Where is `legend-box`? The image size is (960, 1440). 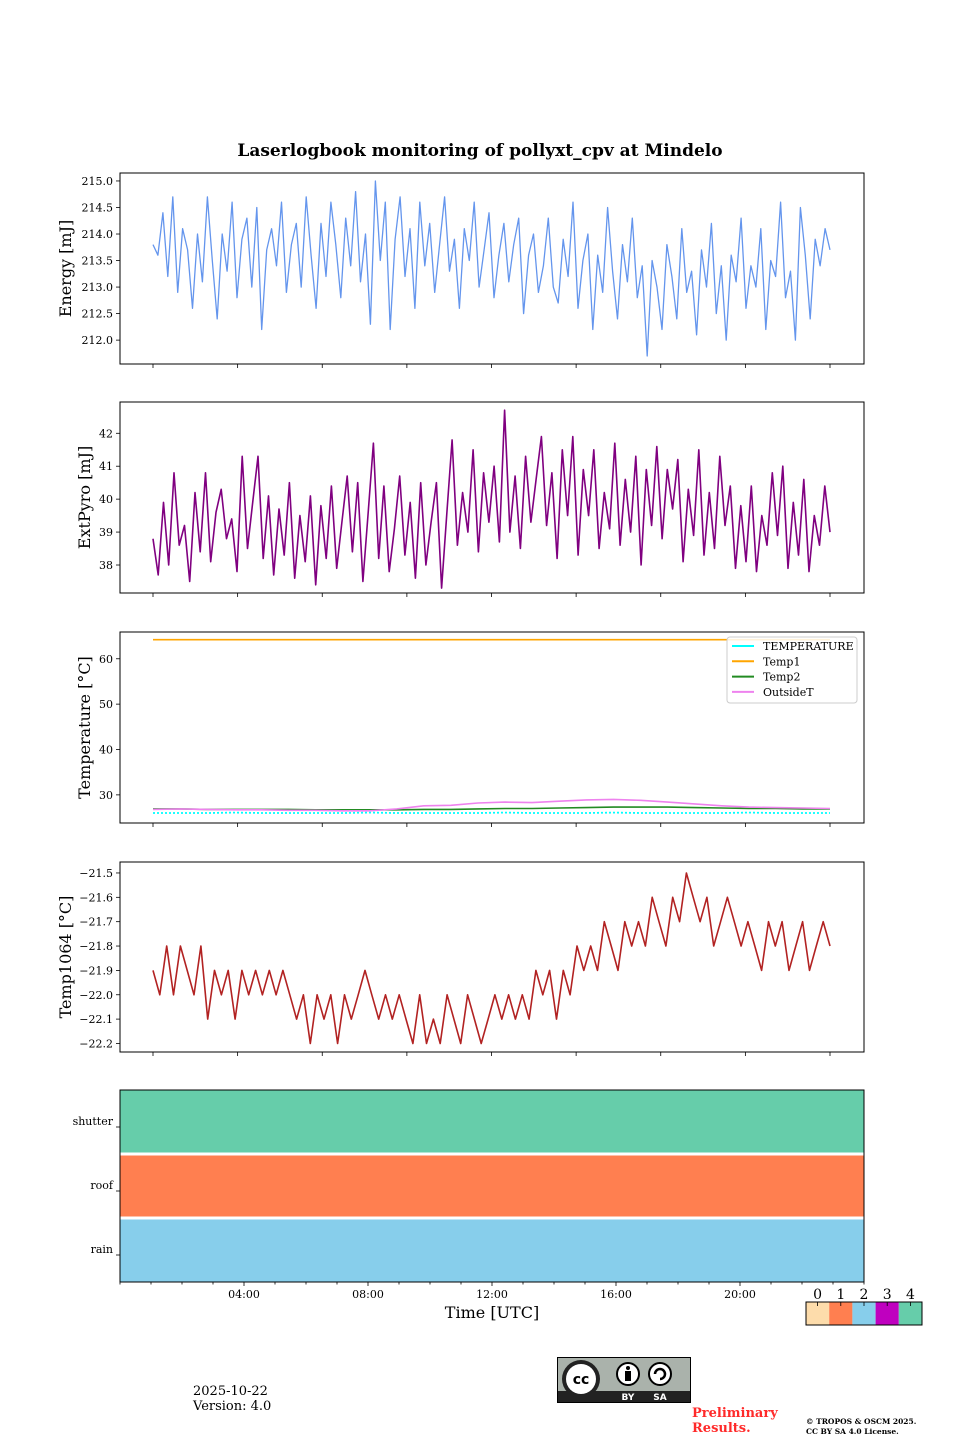
legend-box is located at coordinates (792, 670).